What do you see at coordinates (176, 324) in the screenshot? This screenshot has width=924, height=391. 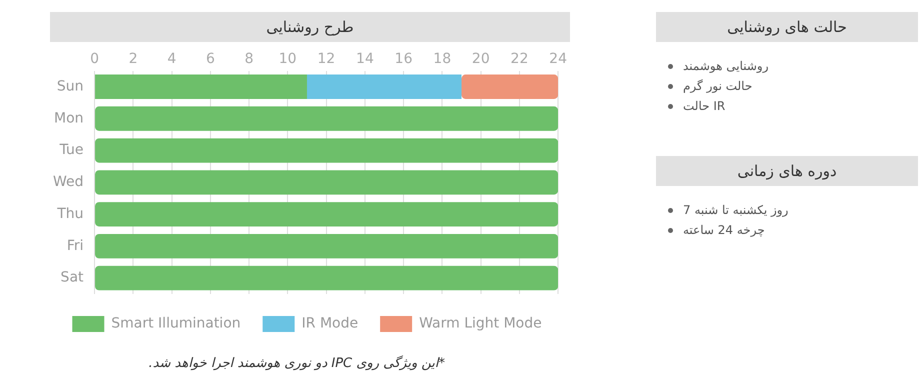 I see `legend-label: Smart Illumination` at bounding box center [176, 324].